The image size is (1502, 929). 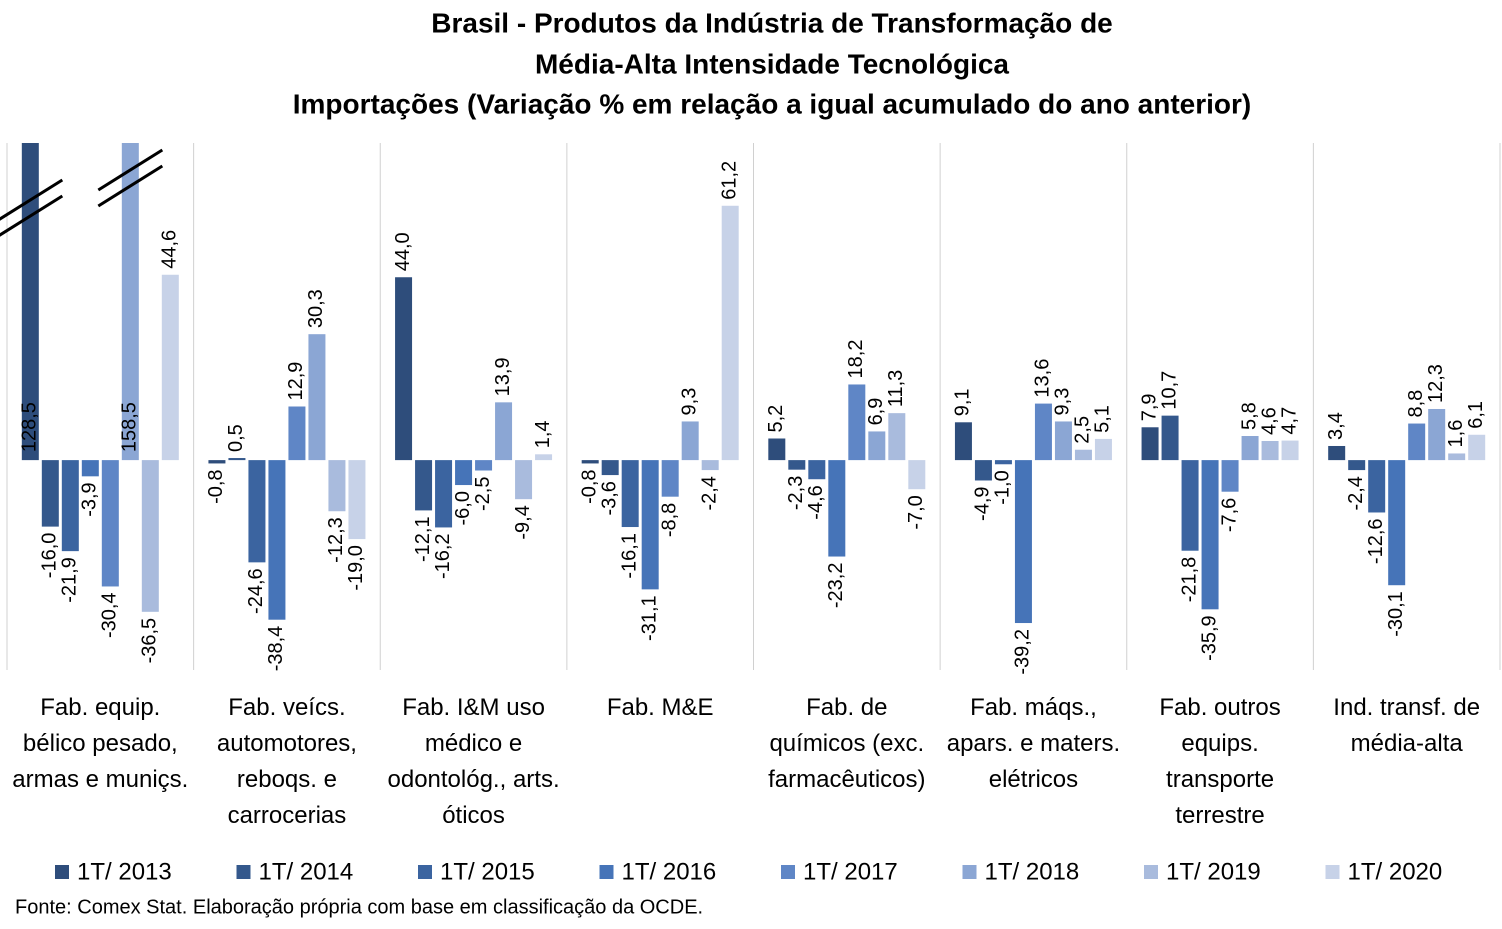 I want to click on value-label: -16,2, so click(x=443, y=556).